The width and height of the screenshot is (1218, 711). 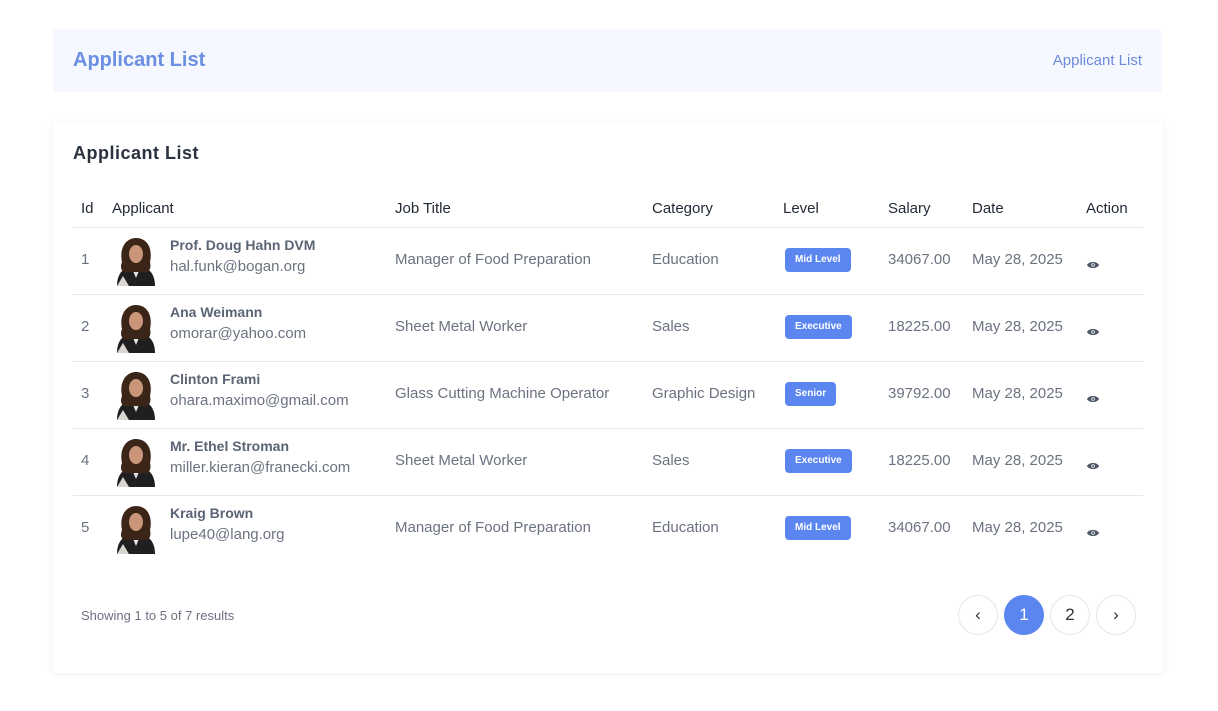 I want to click on page-button: 2, so click(x=1070, y=615).